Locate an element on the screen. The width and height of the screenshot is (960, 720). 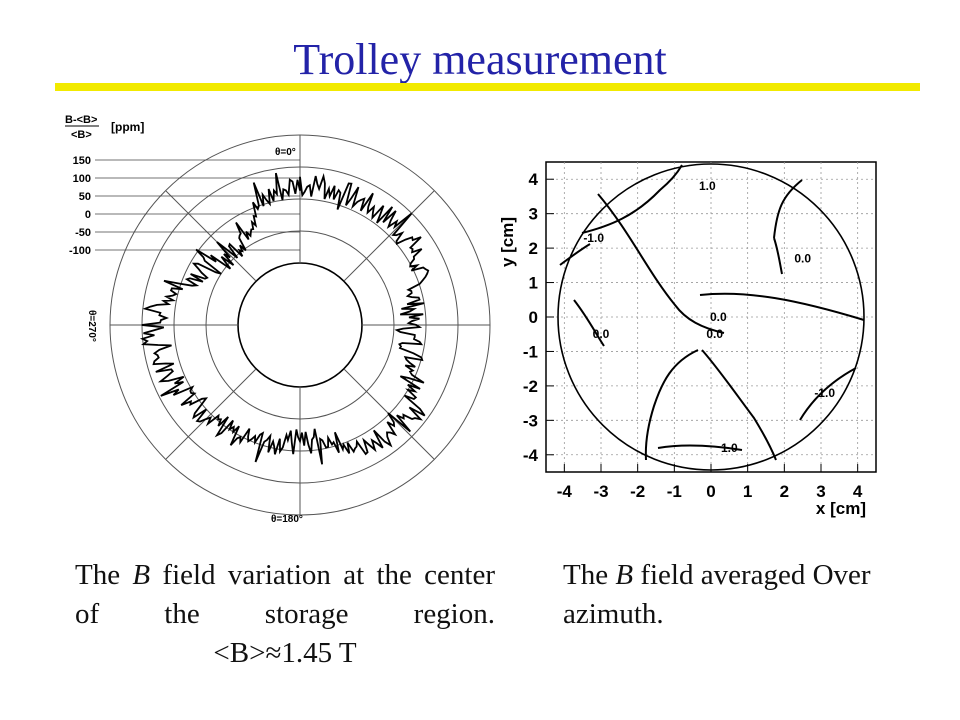
x-tick-label: -4 is located at coordinates (565, 491).